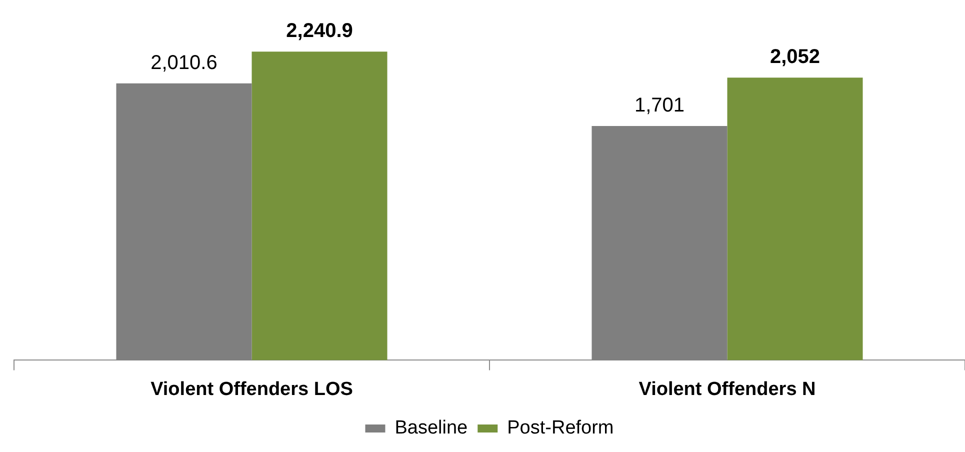  Describe the element at coordinates (251, 389) in the screenshot. I see `x-tick-label: Violent Offenders LOS` at that location.